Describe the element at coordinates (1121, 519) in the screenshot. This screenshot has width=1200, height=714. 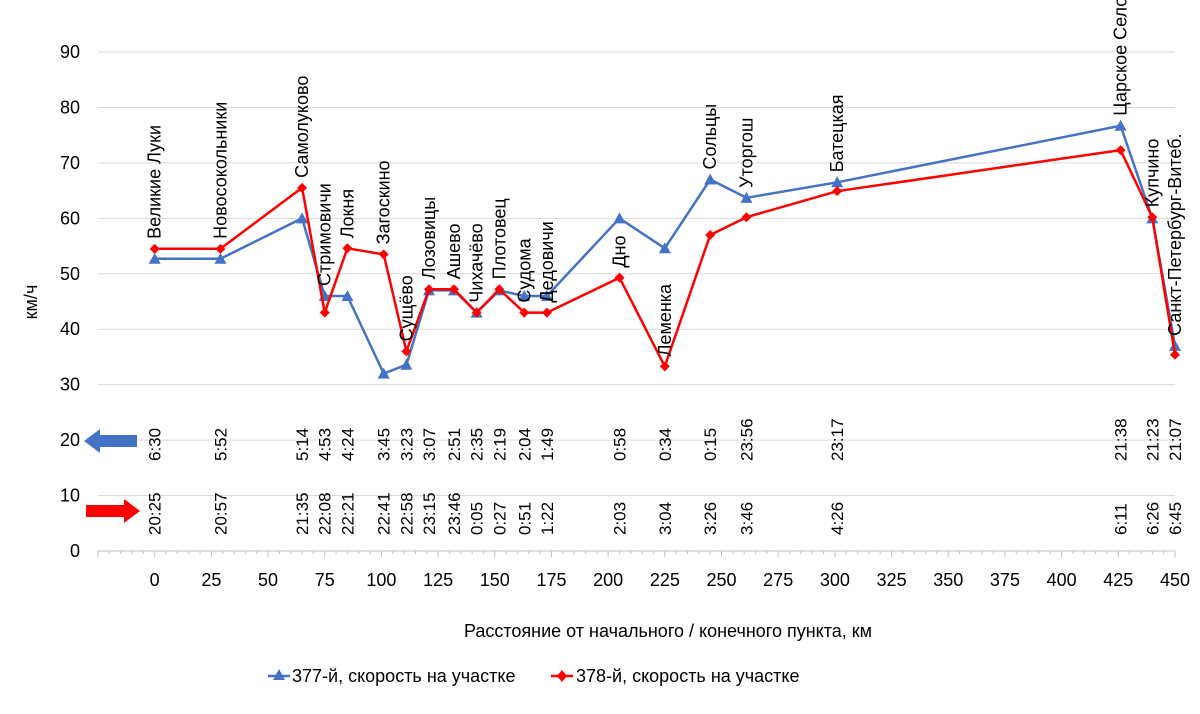
I see `time-label-378: 6:11` at that location.